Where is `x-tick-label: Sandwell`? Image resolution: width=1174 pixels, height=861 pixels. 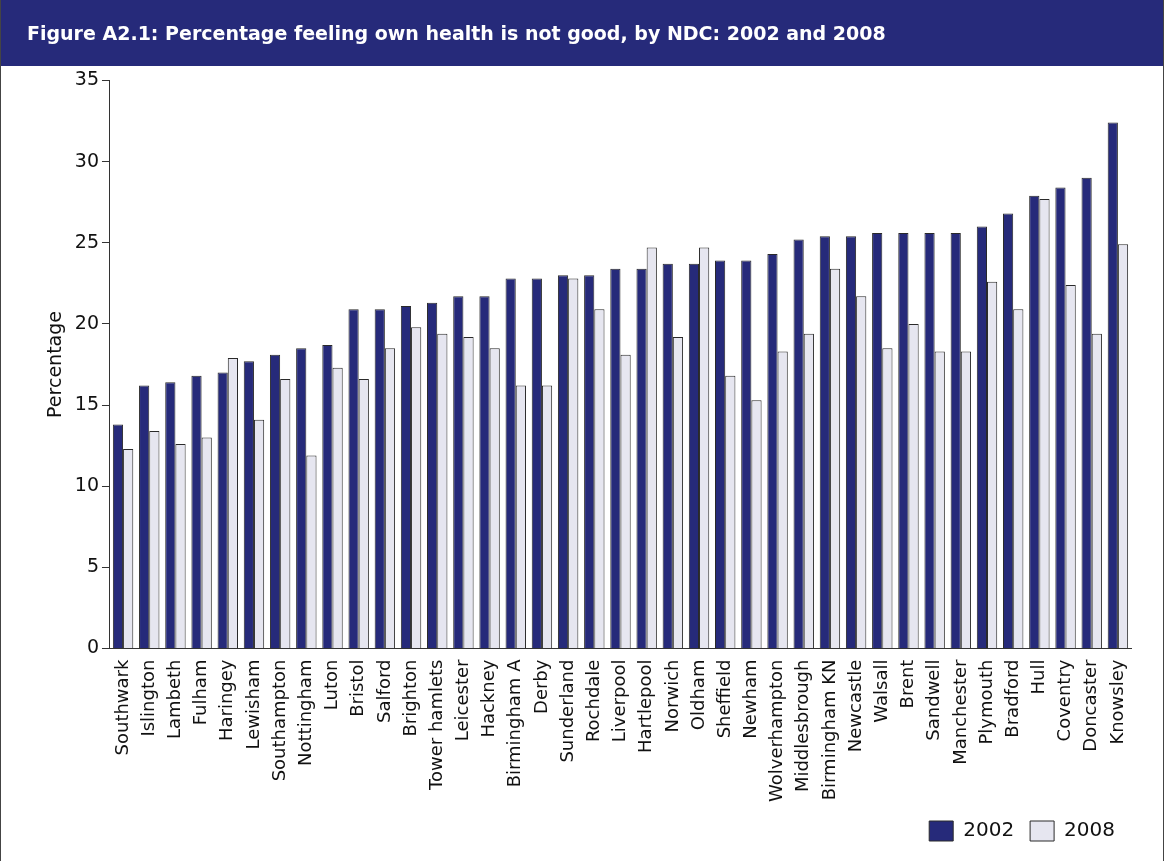 x-tick-label: Sandwell is located at coordinates (933, 700).